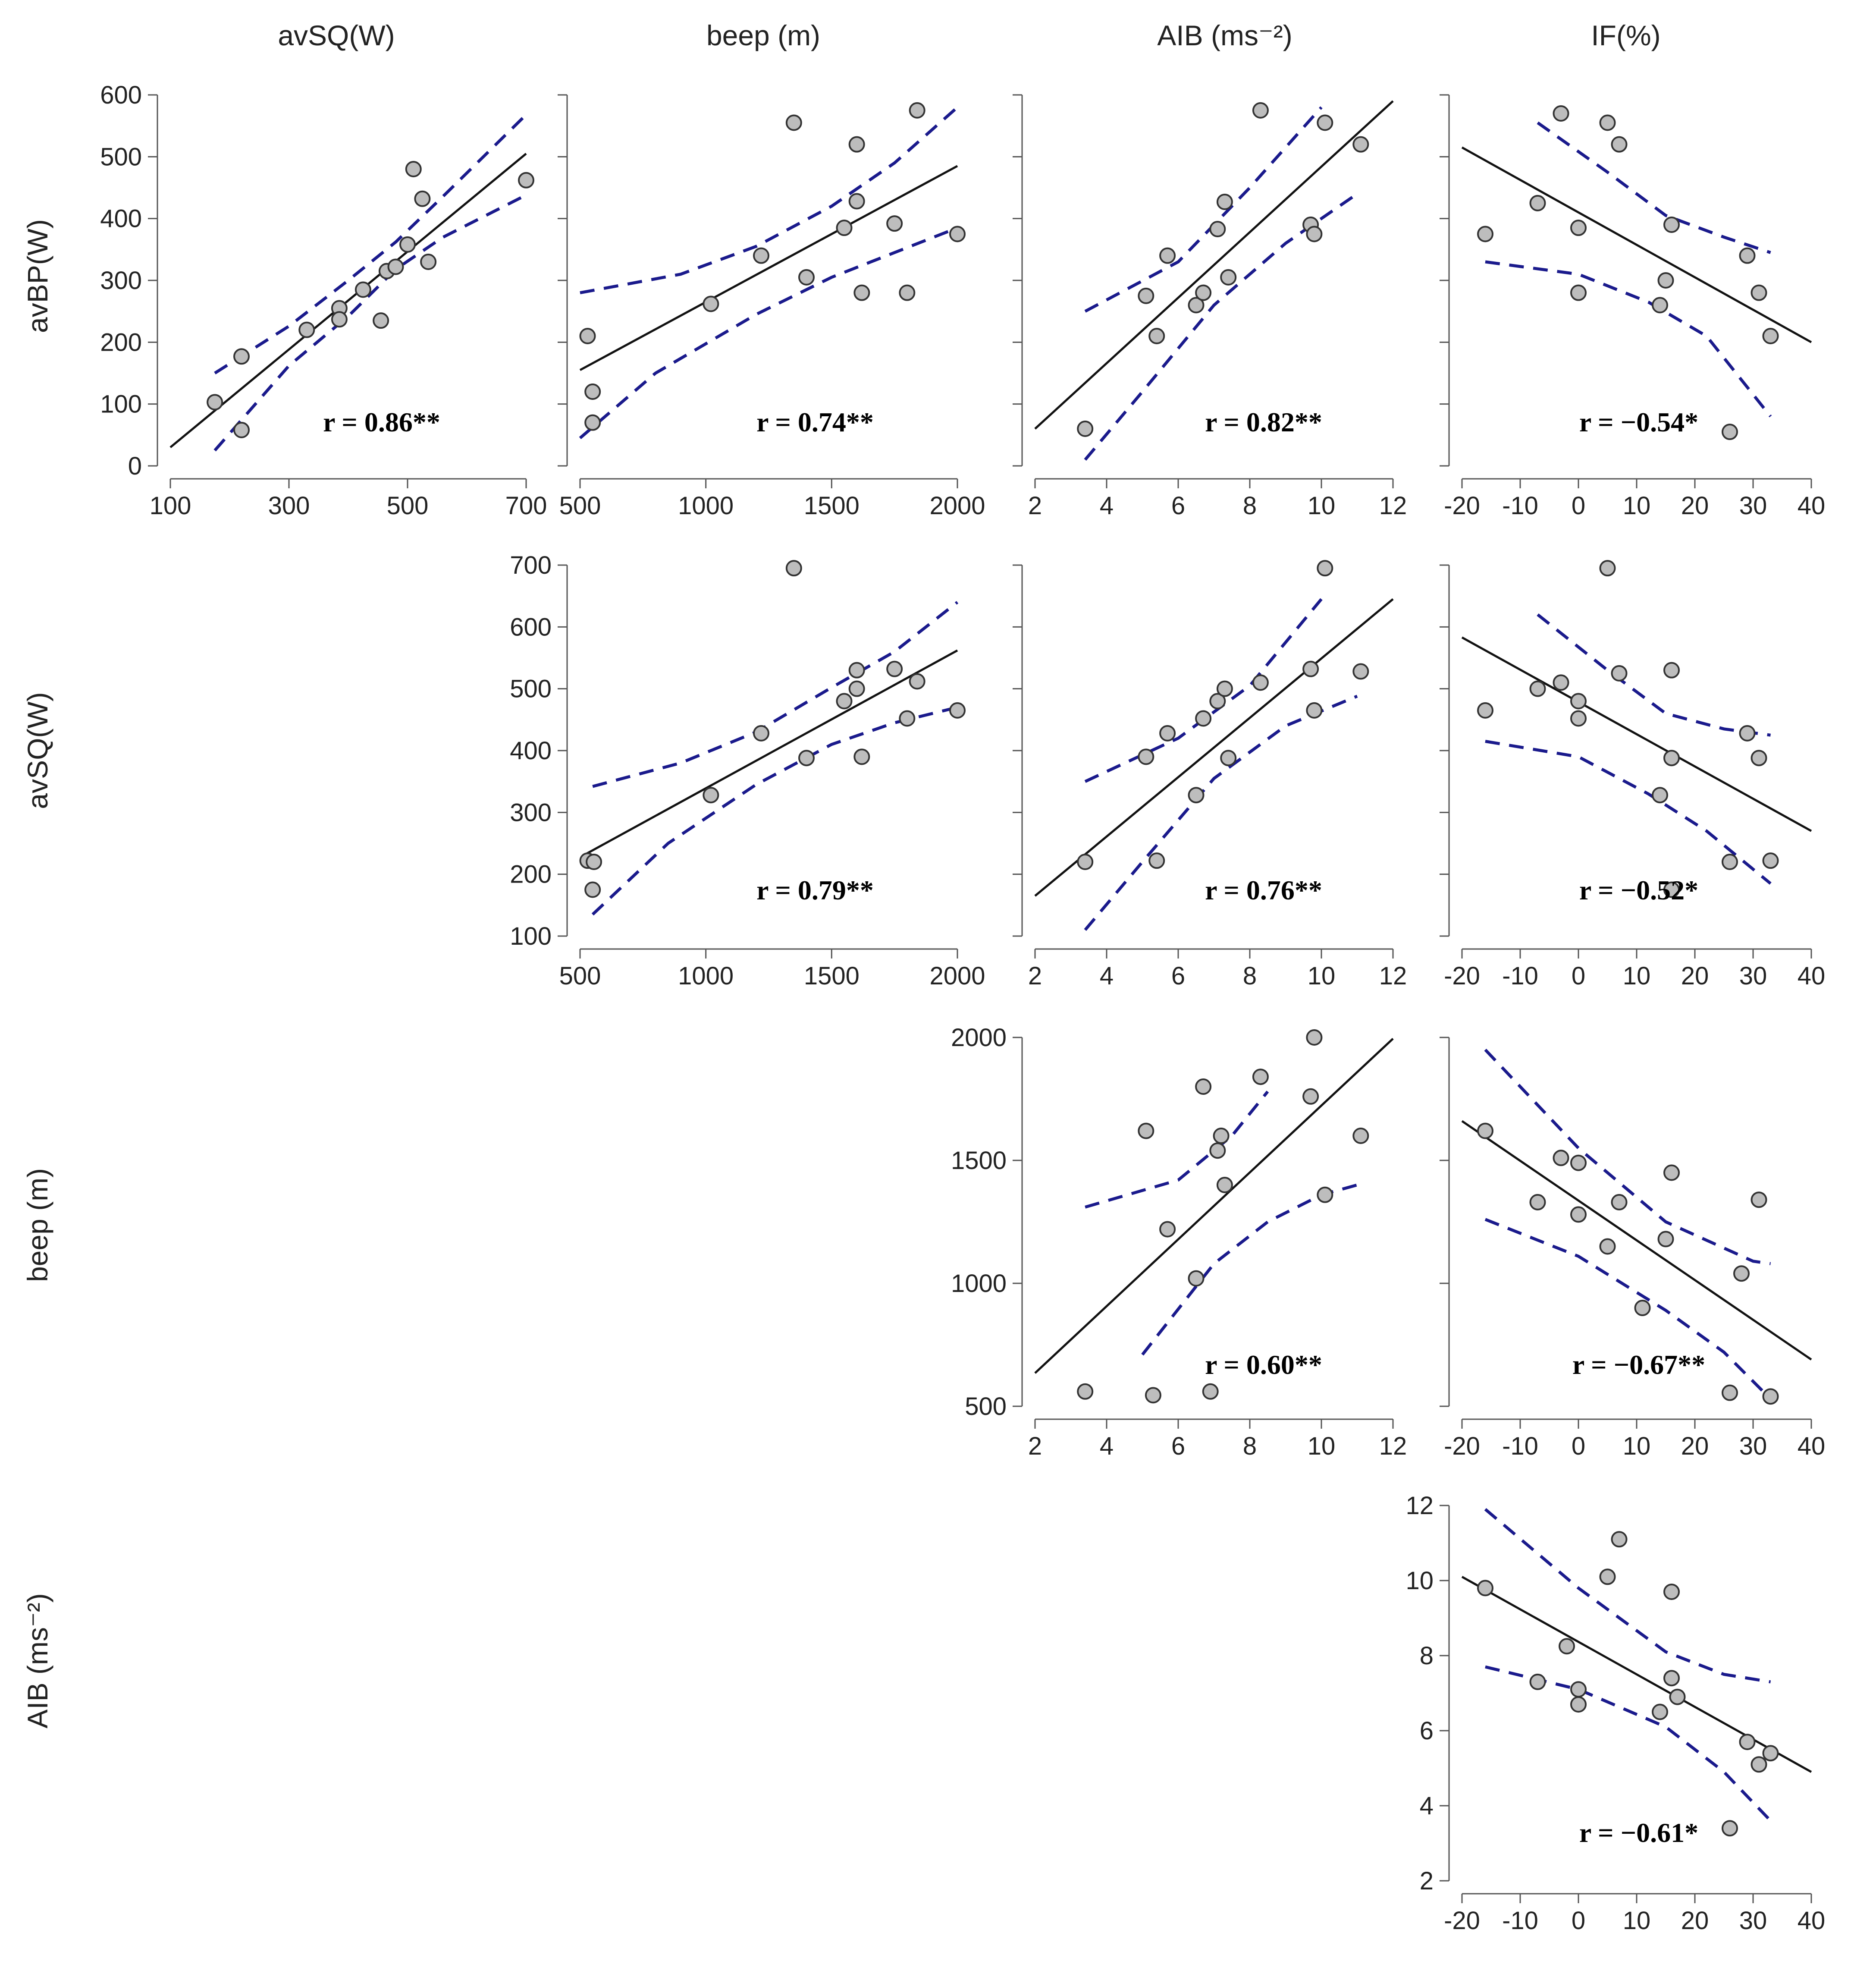 The width and height of the screenshot is (1876, 1980). I want to click on panel-1-3-r-label: r = −0.52*, so click(1638, 890).